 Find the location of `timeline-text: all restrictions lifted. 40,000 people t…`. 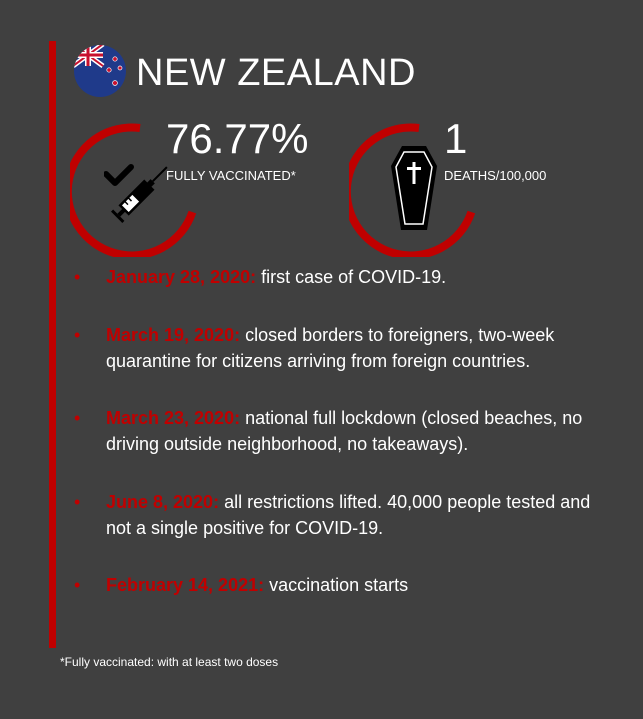

timeline-text: all restrictions lifted. 40,000 people t… is located at coordinates (348, 515).